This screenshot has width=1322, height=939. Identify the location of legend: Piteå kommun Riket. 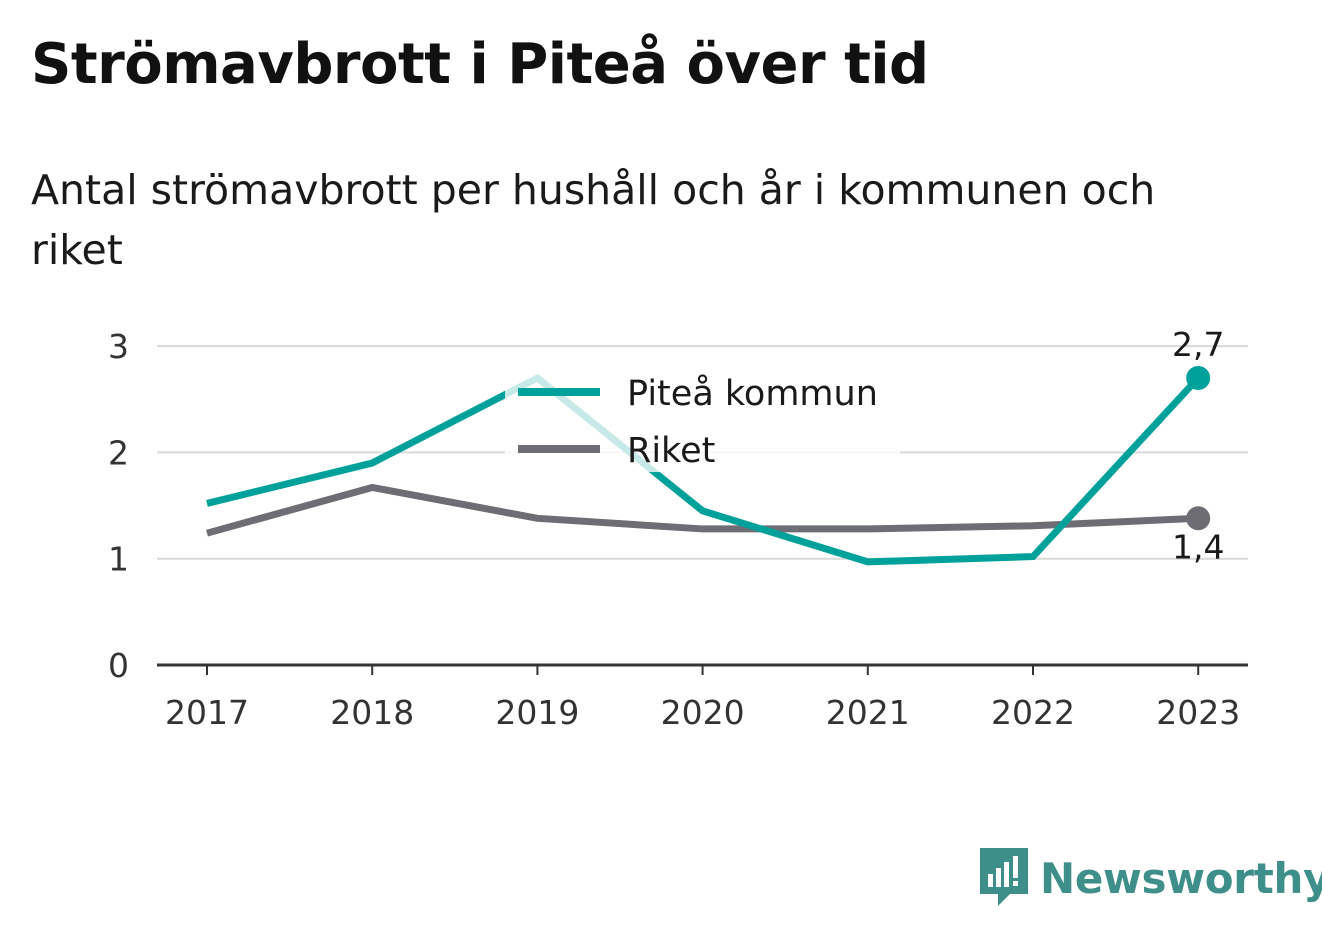
(702, 418).